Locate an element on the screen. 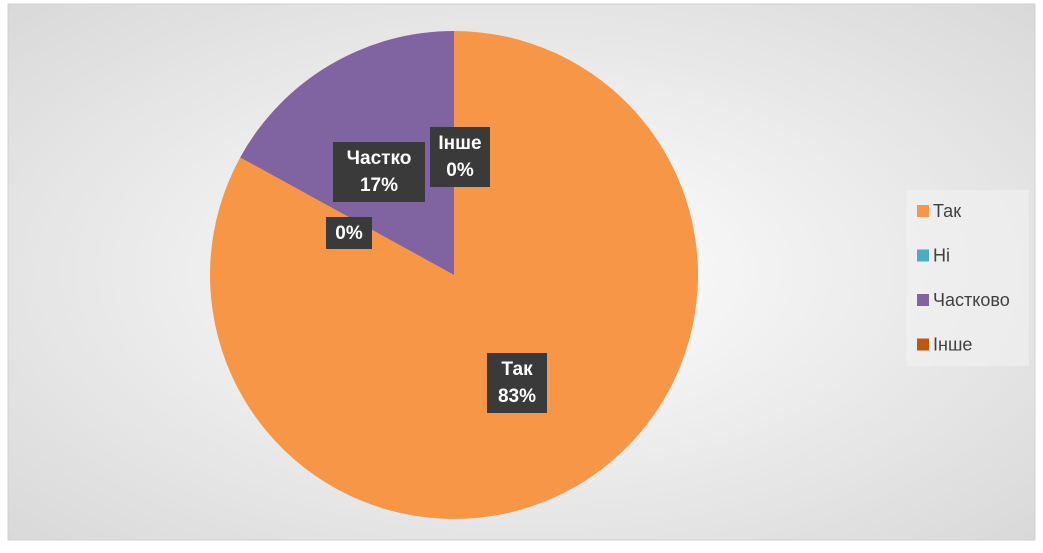 Image resolution: width=1043 pixels, height=553 pixels. data-label-name: Частко is located at coordinates (379, 158).